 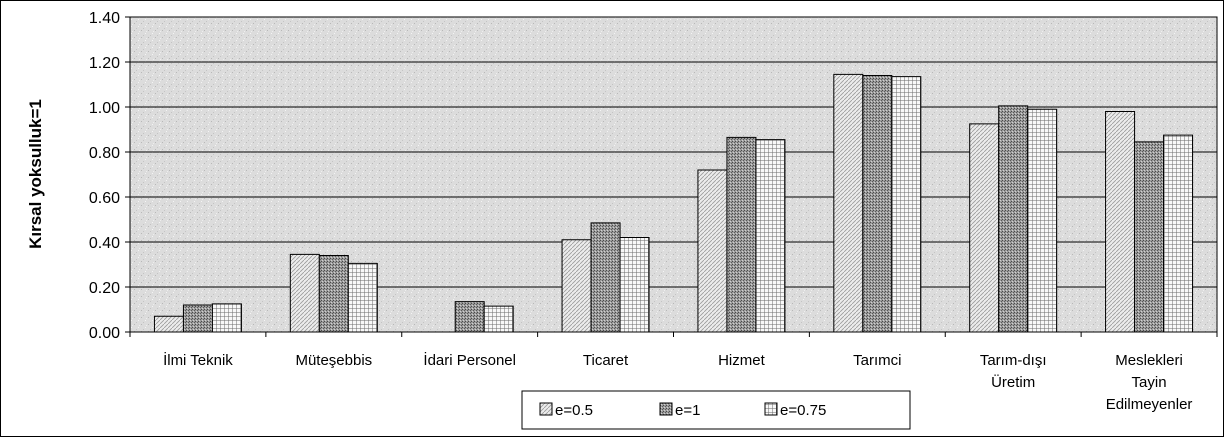 I want to click on y-tick-label: 0.20, so click(x=104, y=288).